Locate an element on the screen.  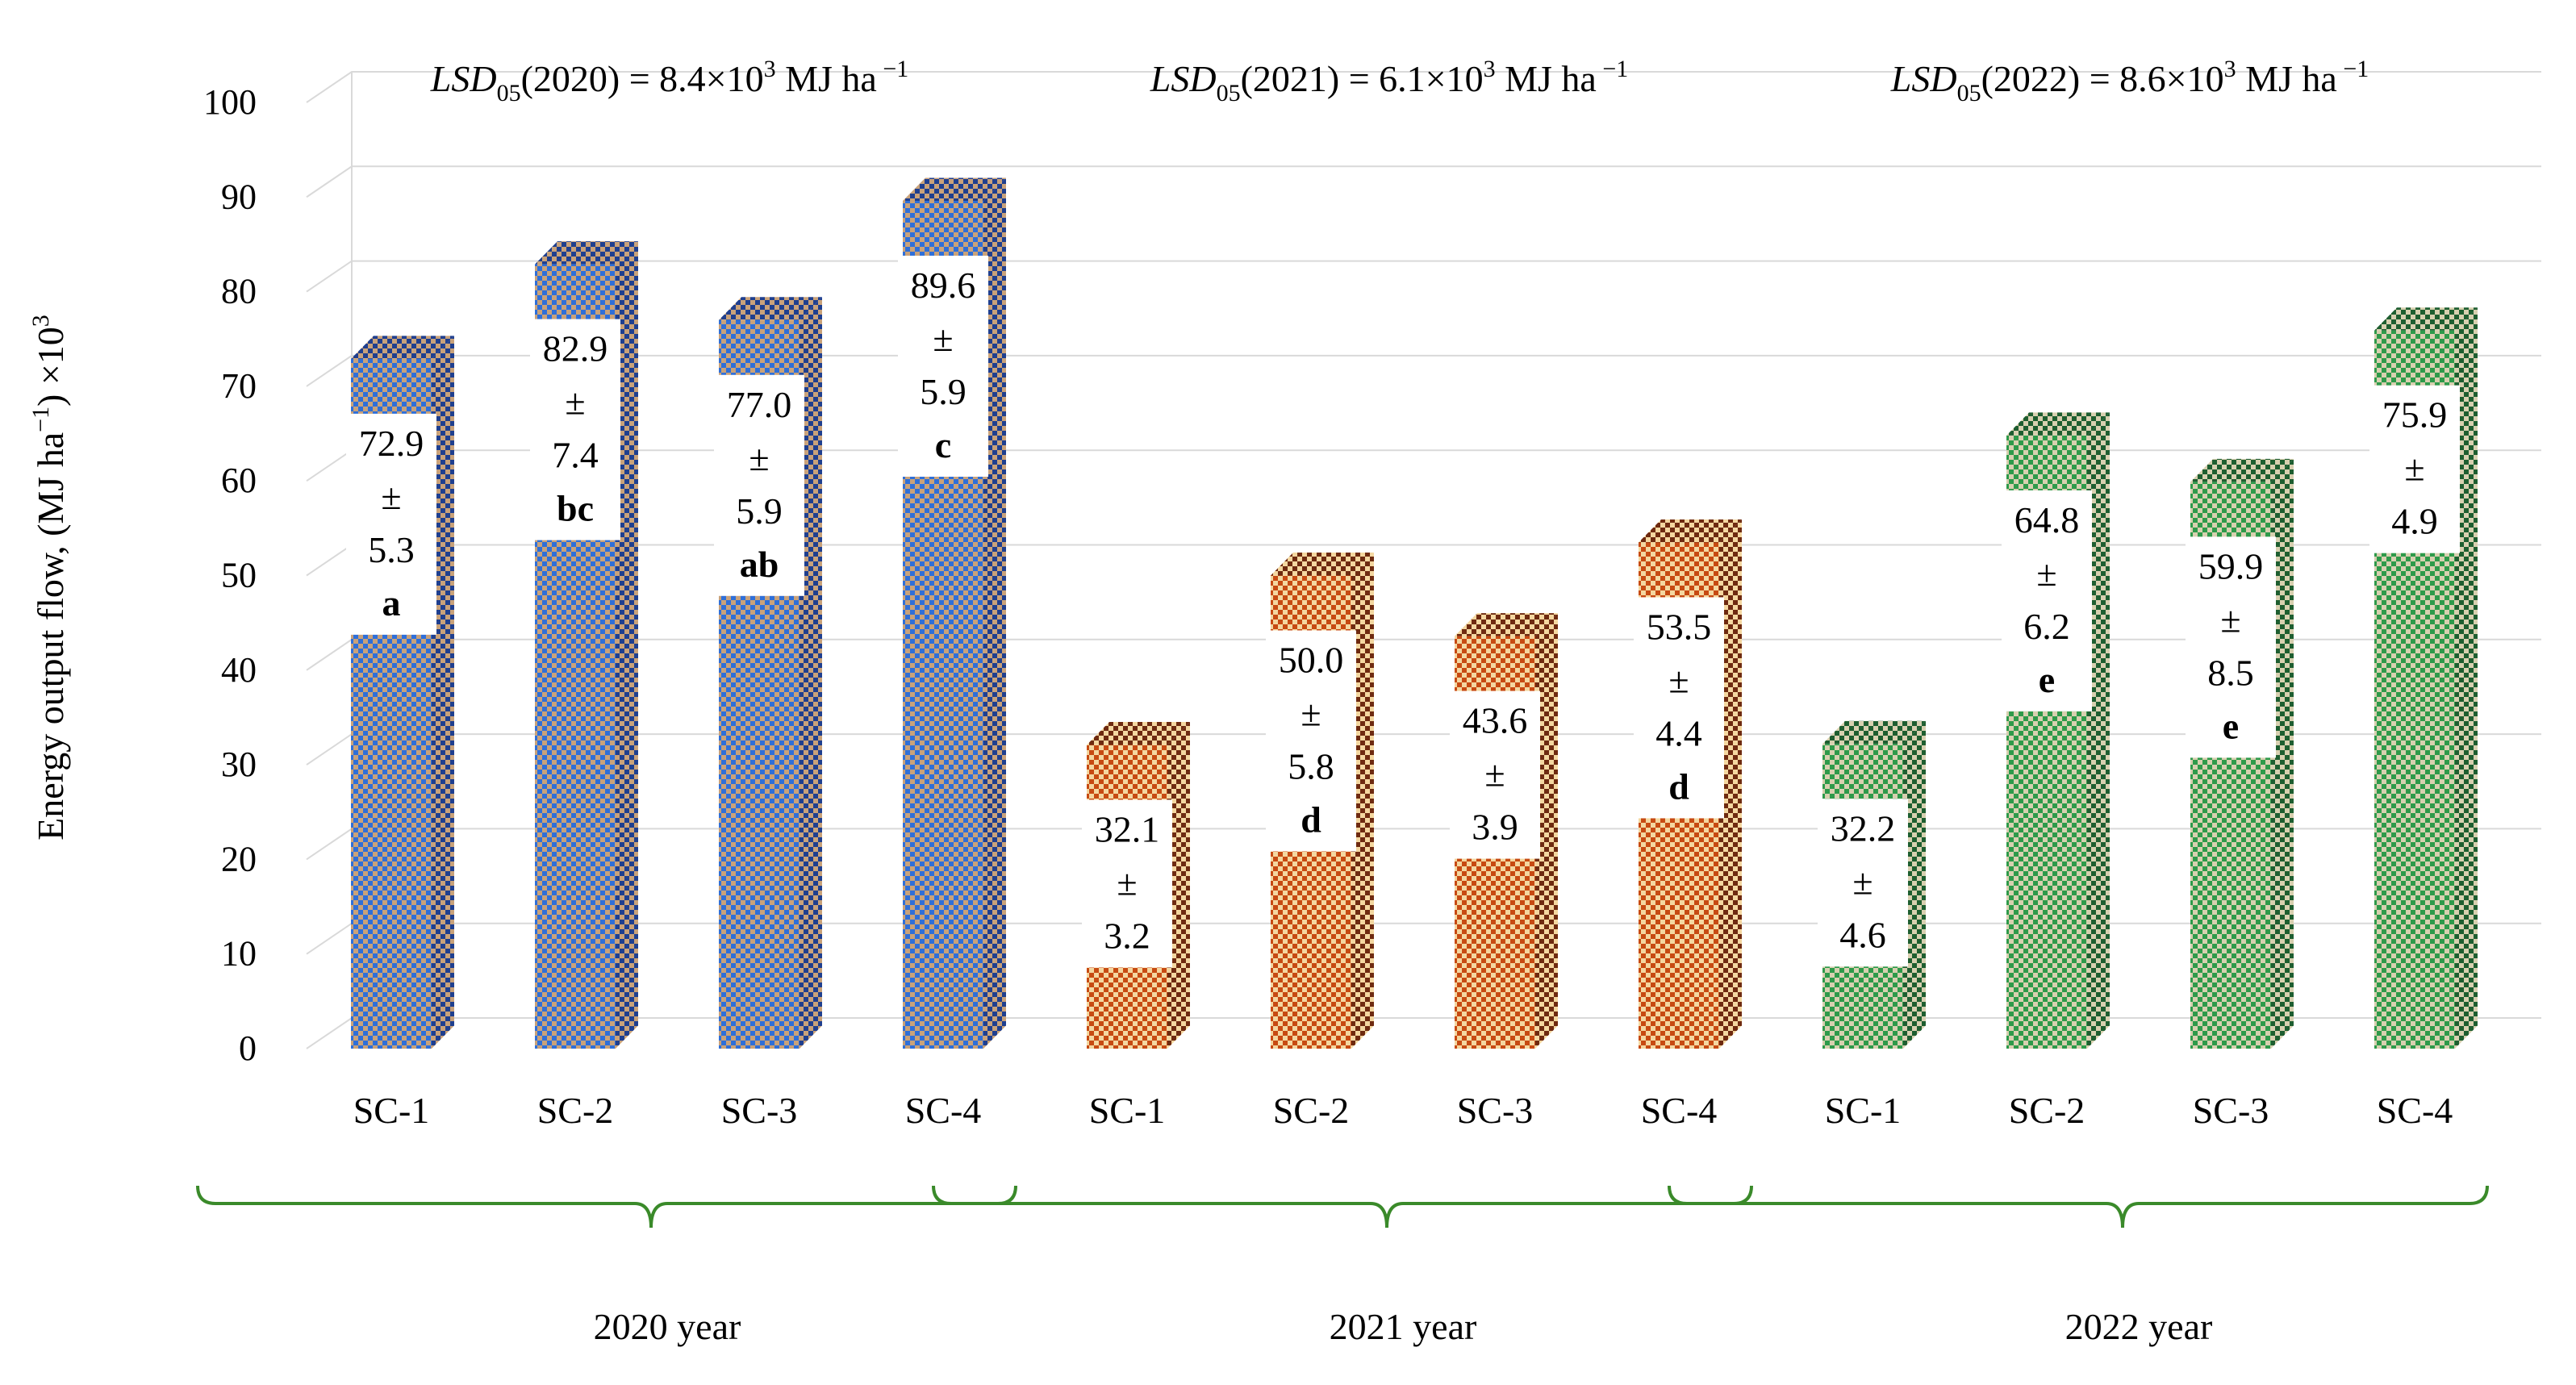
bar-label-mean: 32.2 is located at coordinates (1863, 828).